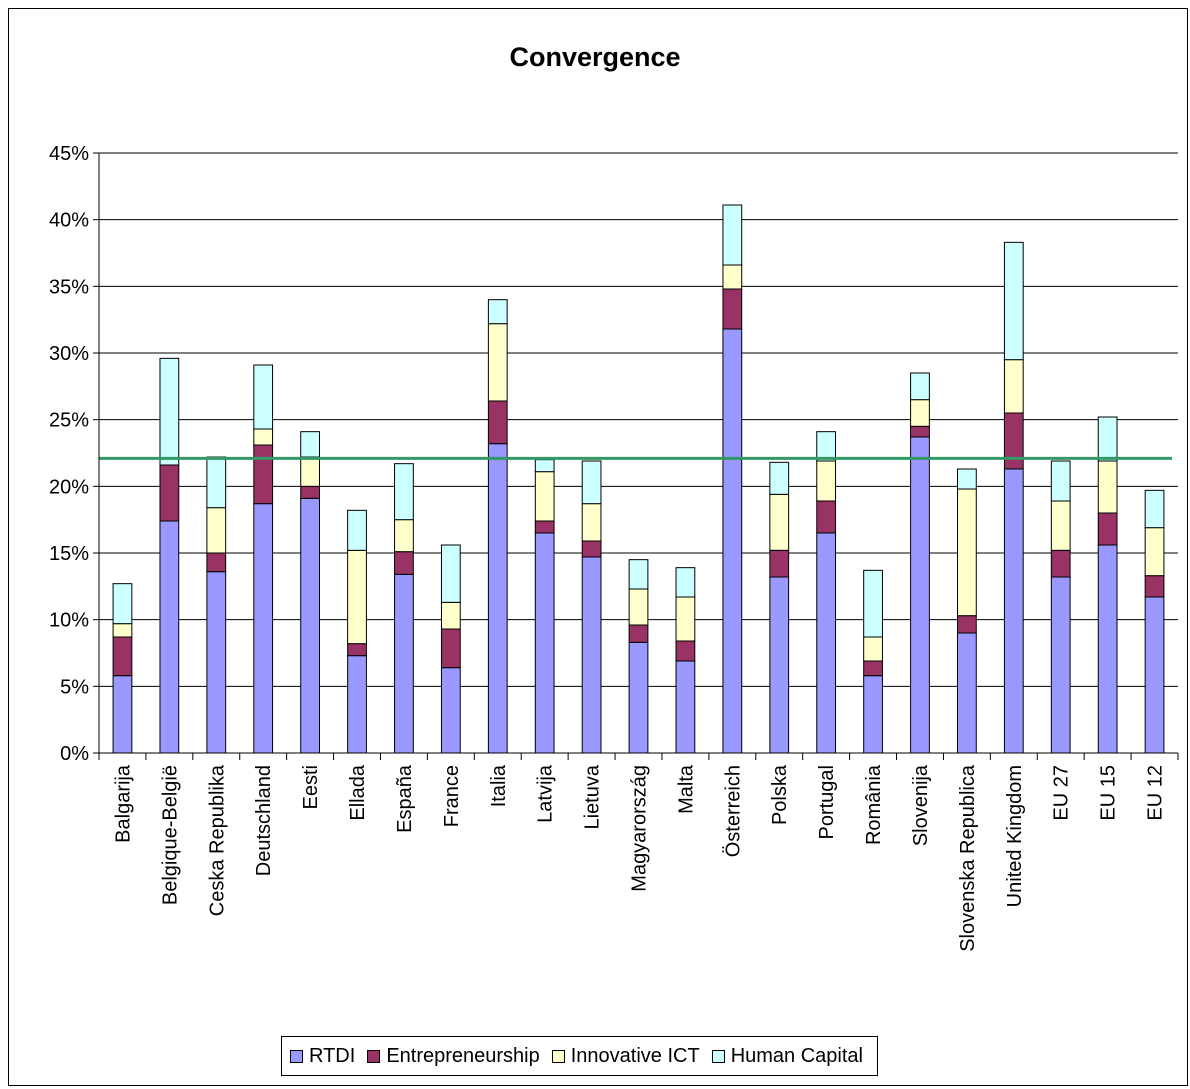  Describe the element at coordinates (264, 820) in the screenshot. I see `x-category-label: Deutschland` at that location.